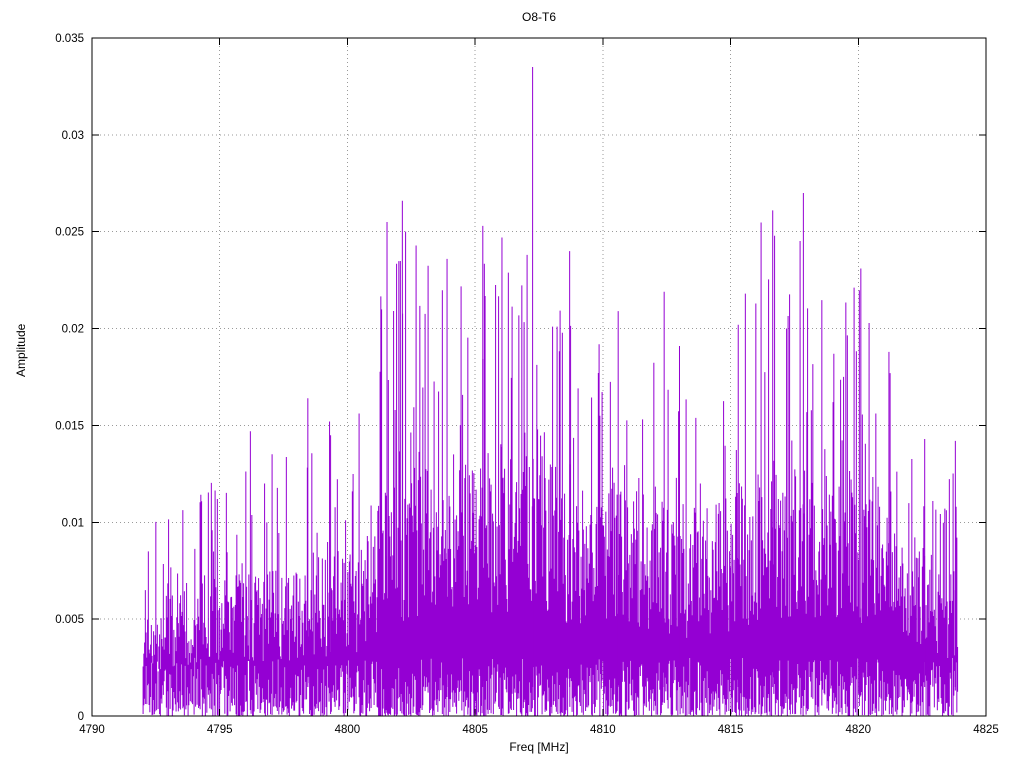  I want to click on y-tick-label: 0.035, so click(69, 39).